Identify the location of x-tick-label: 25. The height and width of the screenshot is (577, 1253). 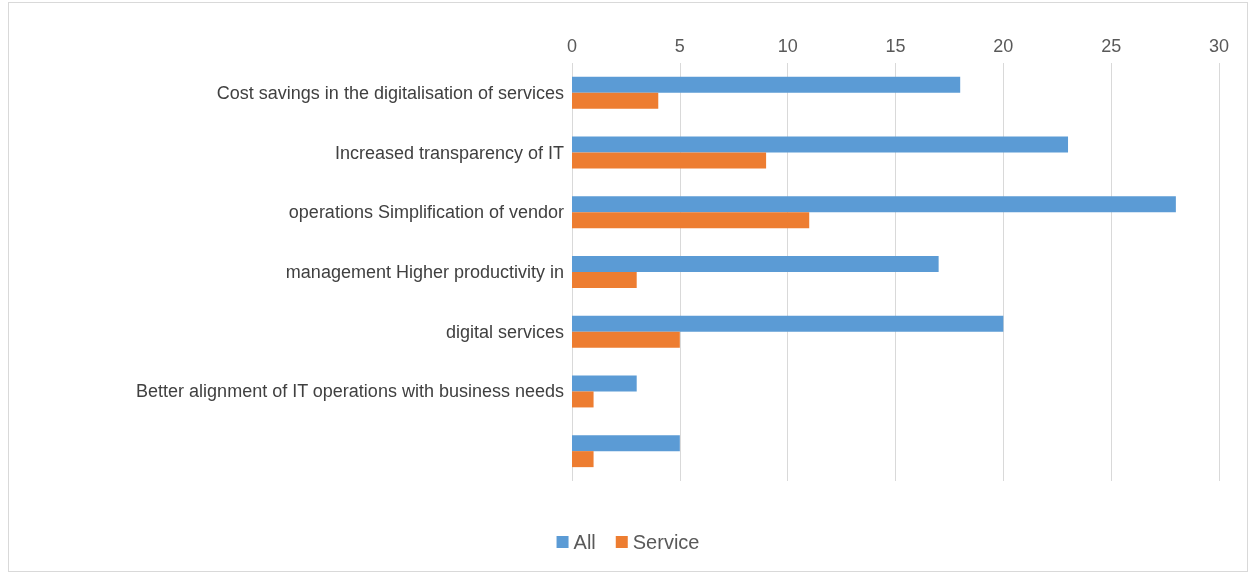
(1111, 46).